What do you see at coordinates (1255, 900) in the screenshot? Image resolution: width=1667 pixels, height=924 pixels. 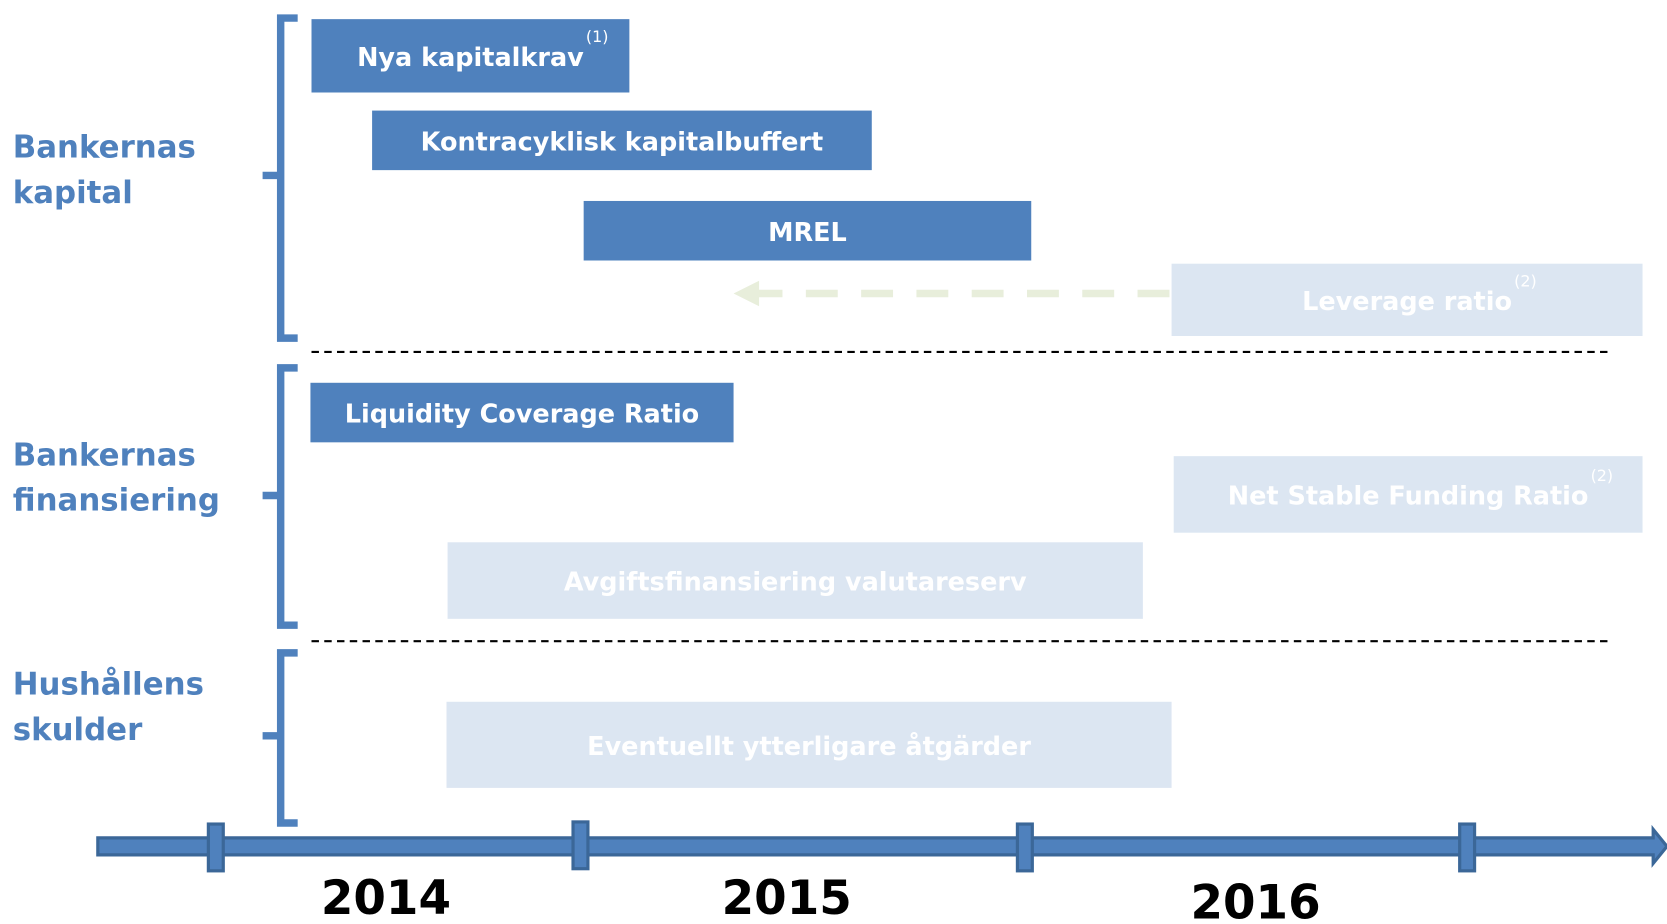 I see `year-label: 2016` at bounding box center [1255, 900].